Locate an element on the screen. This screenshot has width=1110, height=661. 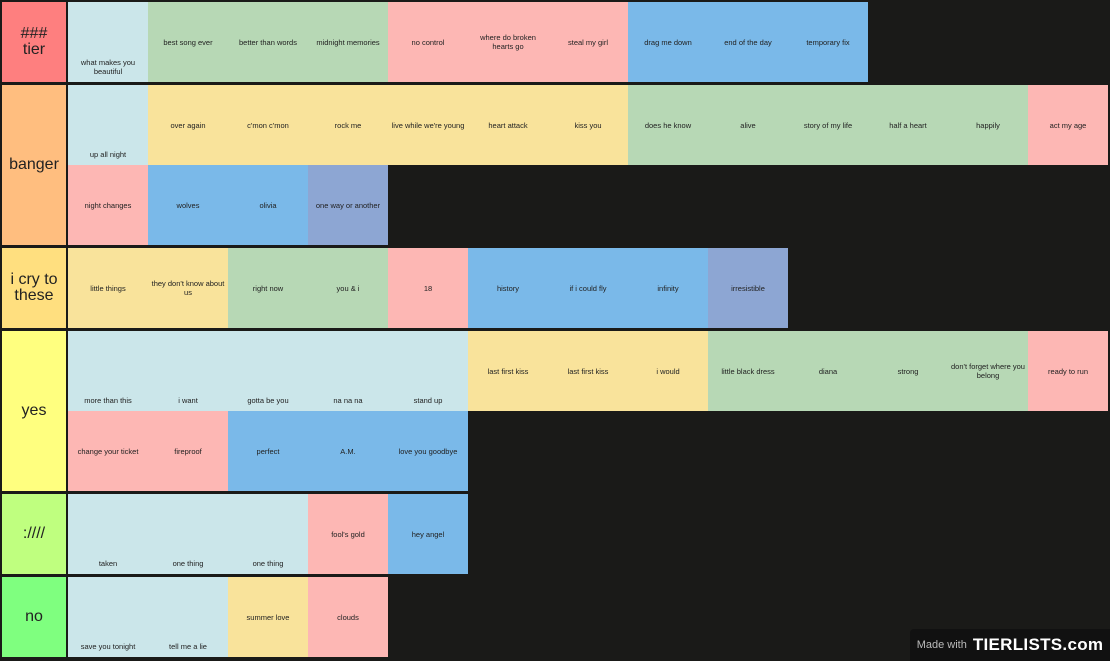
tier-item: end of the day is located at coordinates (748, 42).